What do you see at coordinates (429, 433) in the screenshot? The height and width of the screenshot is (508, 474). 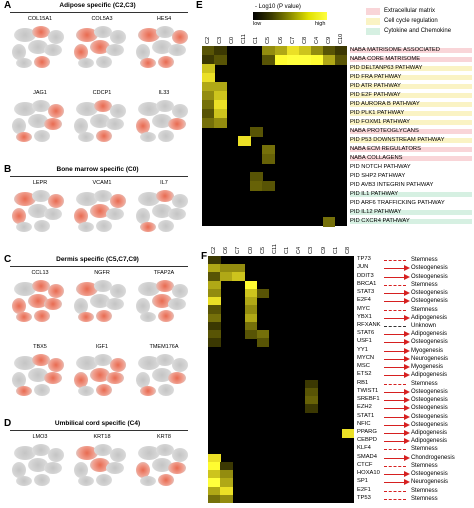 I see `fate-label: Adipogenesis` at bounding box center [429, 433].